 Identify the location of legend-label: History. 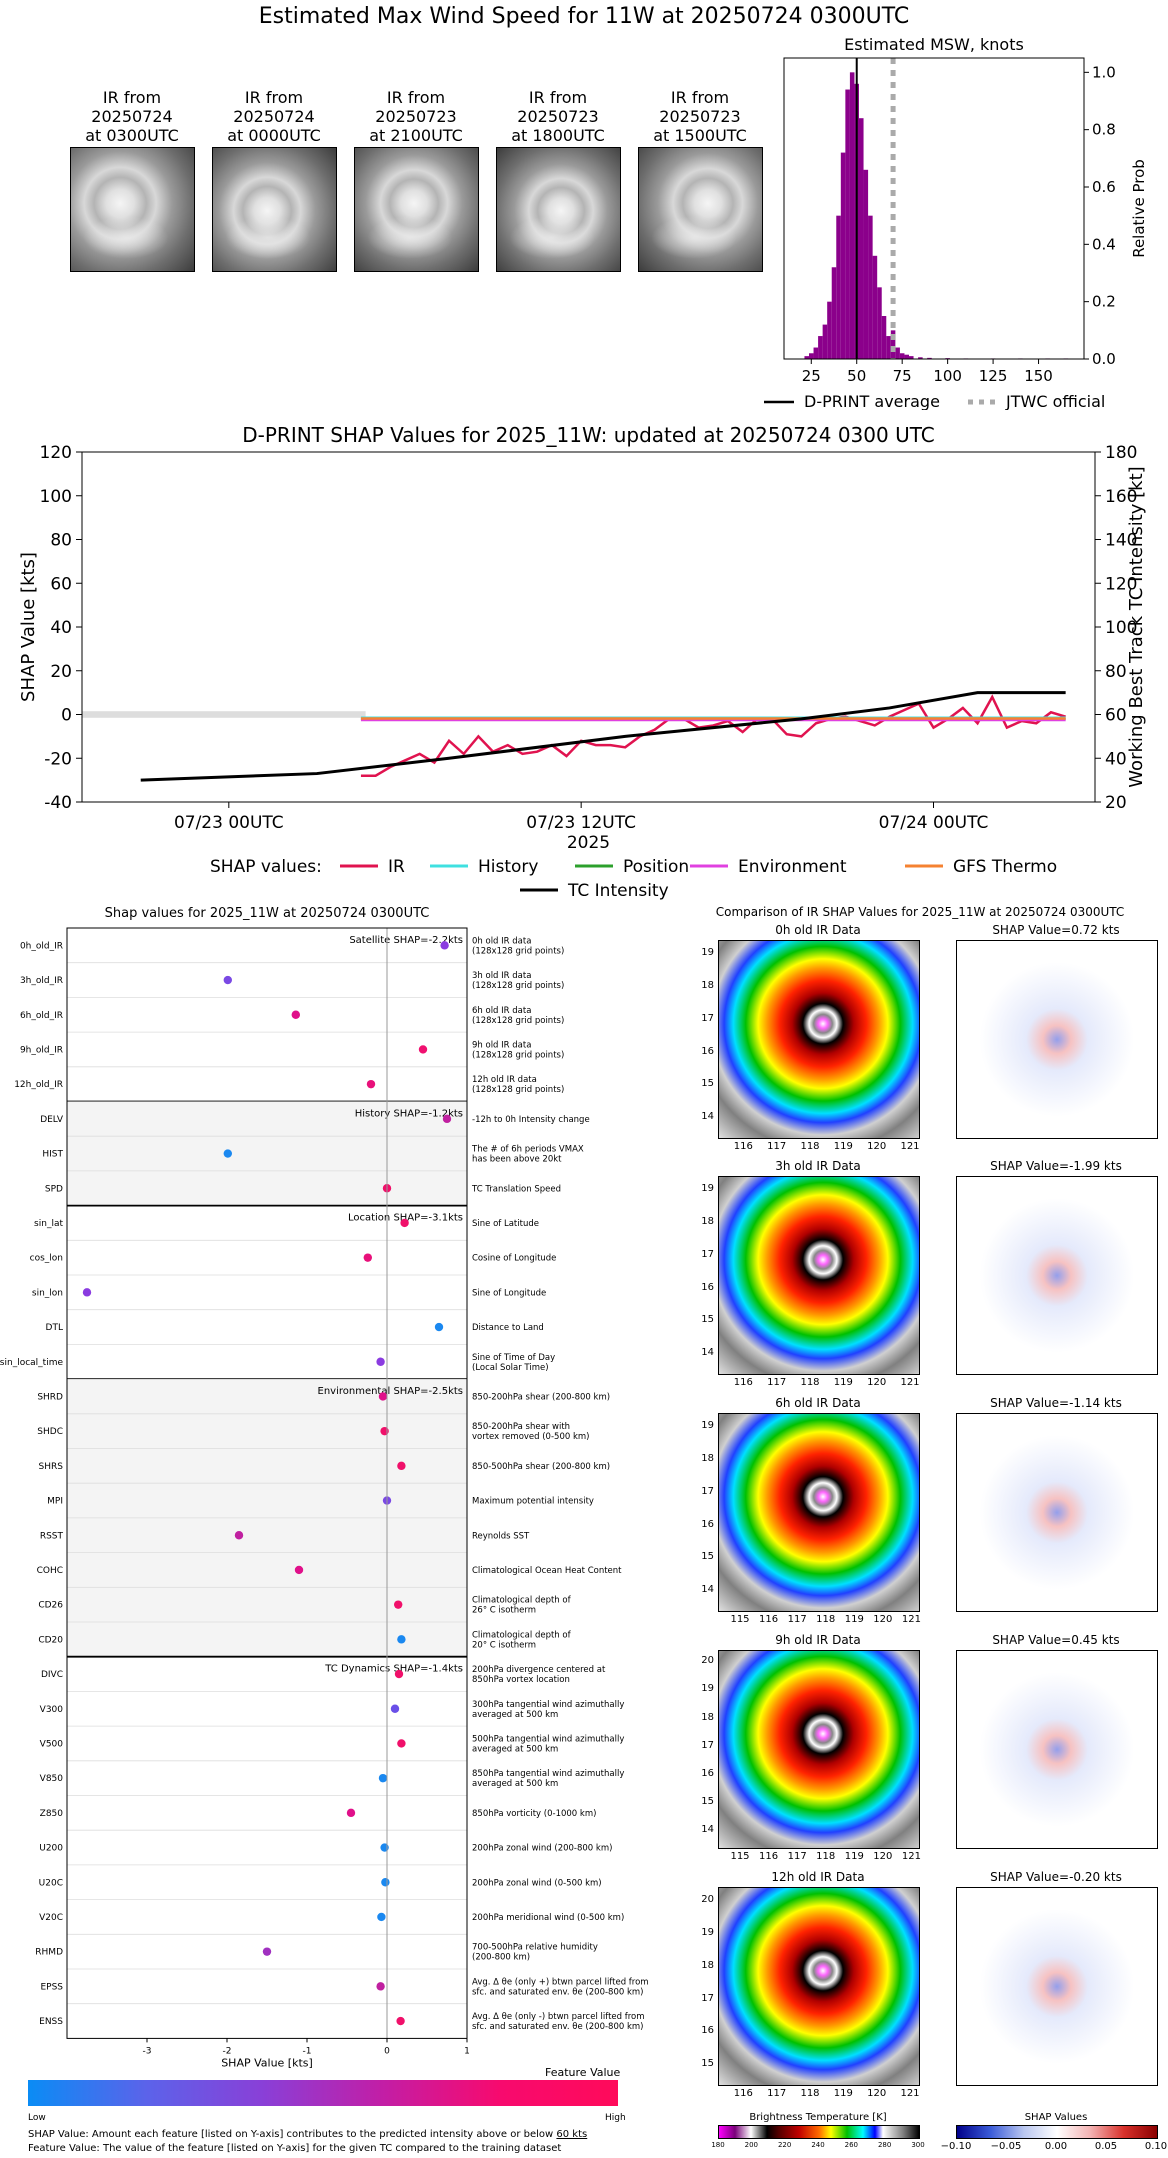
(508, 867).